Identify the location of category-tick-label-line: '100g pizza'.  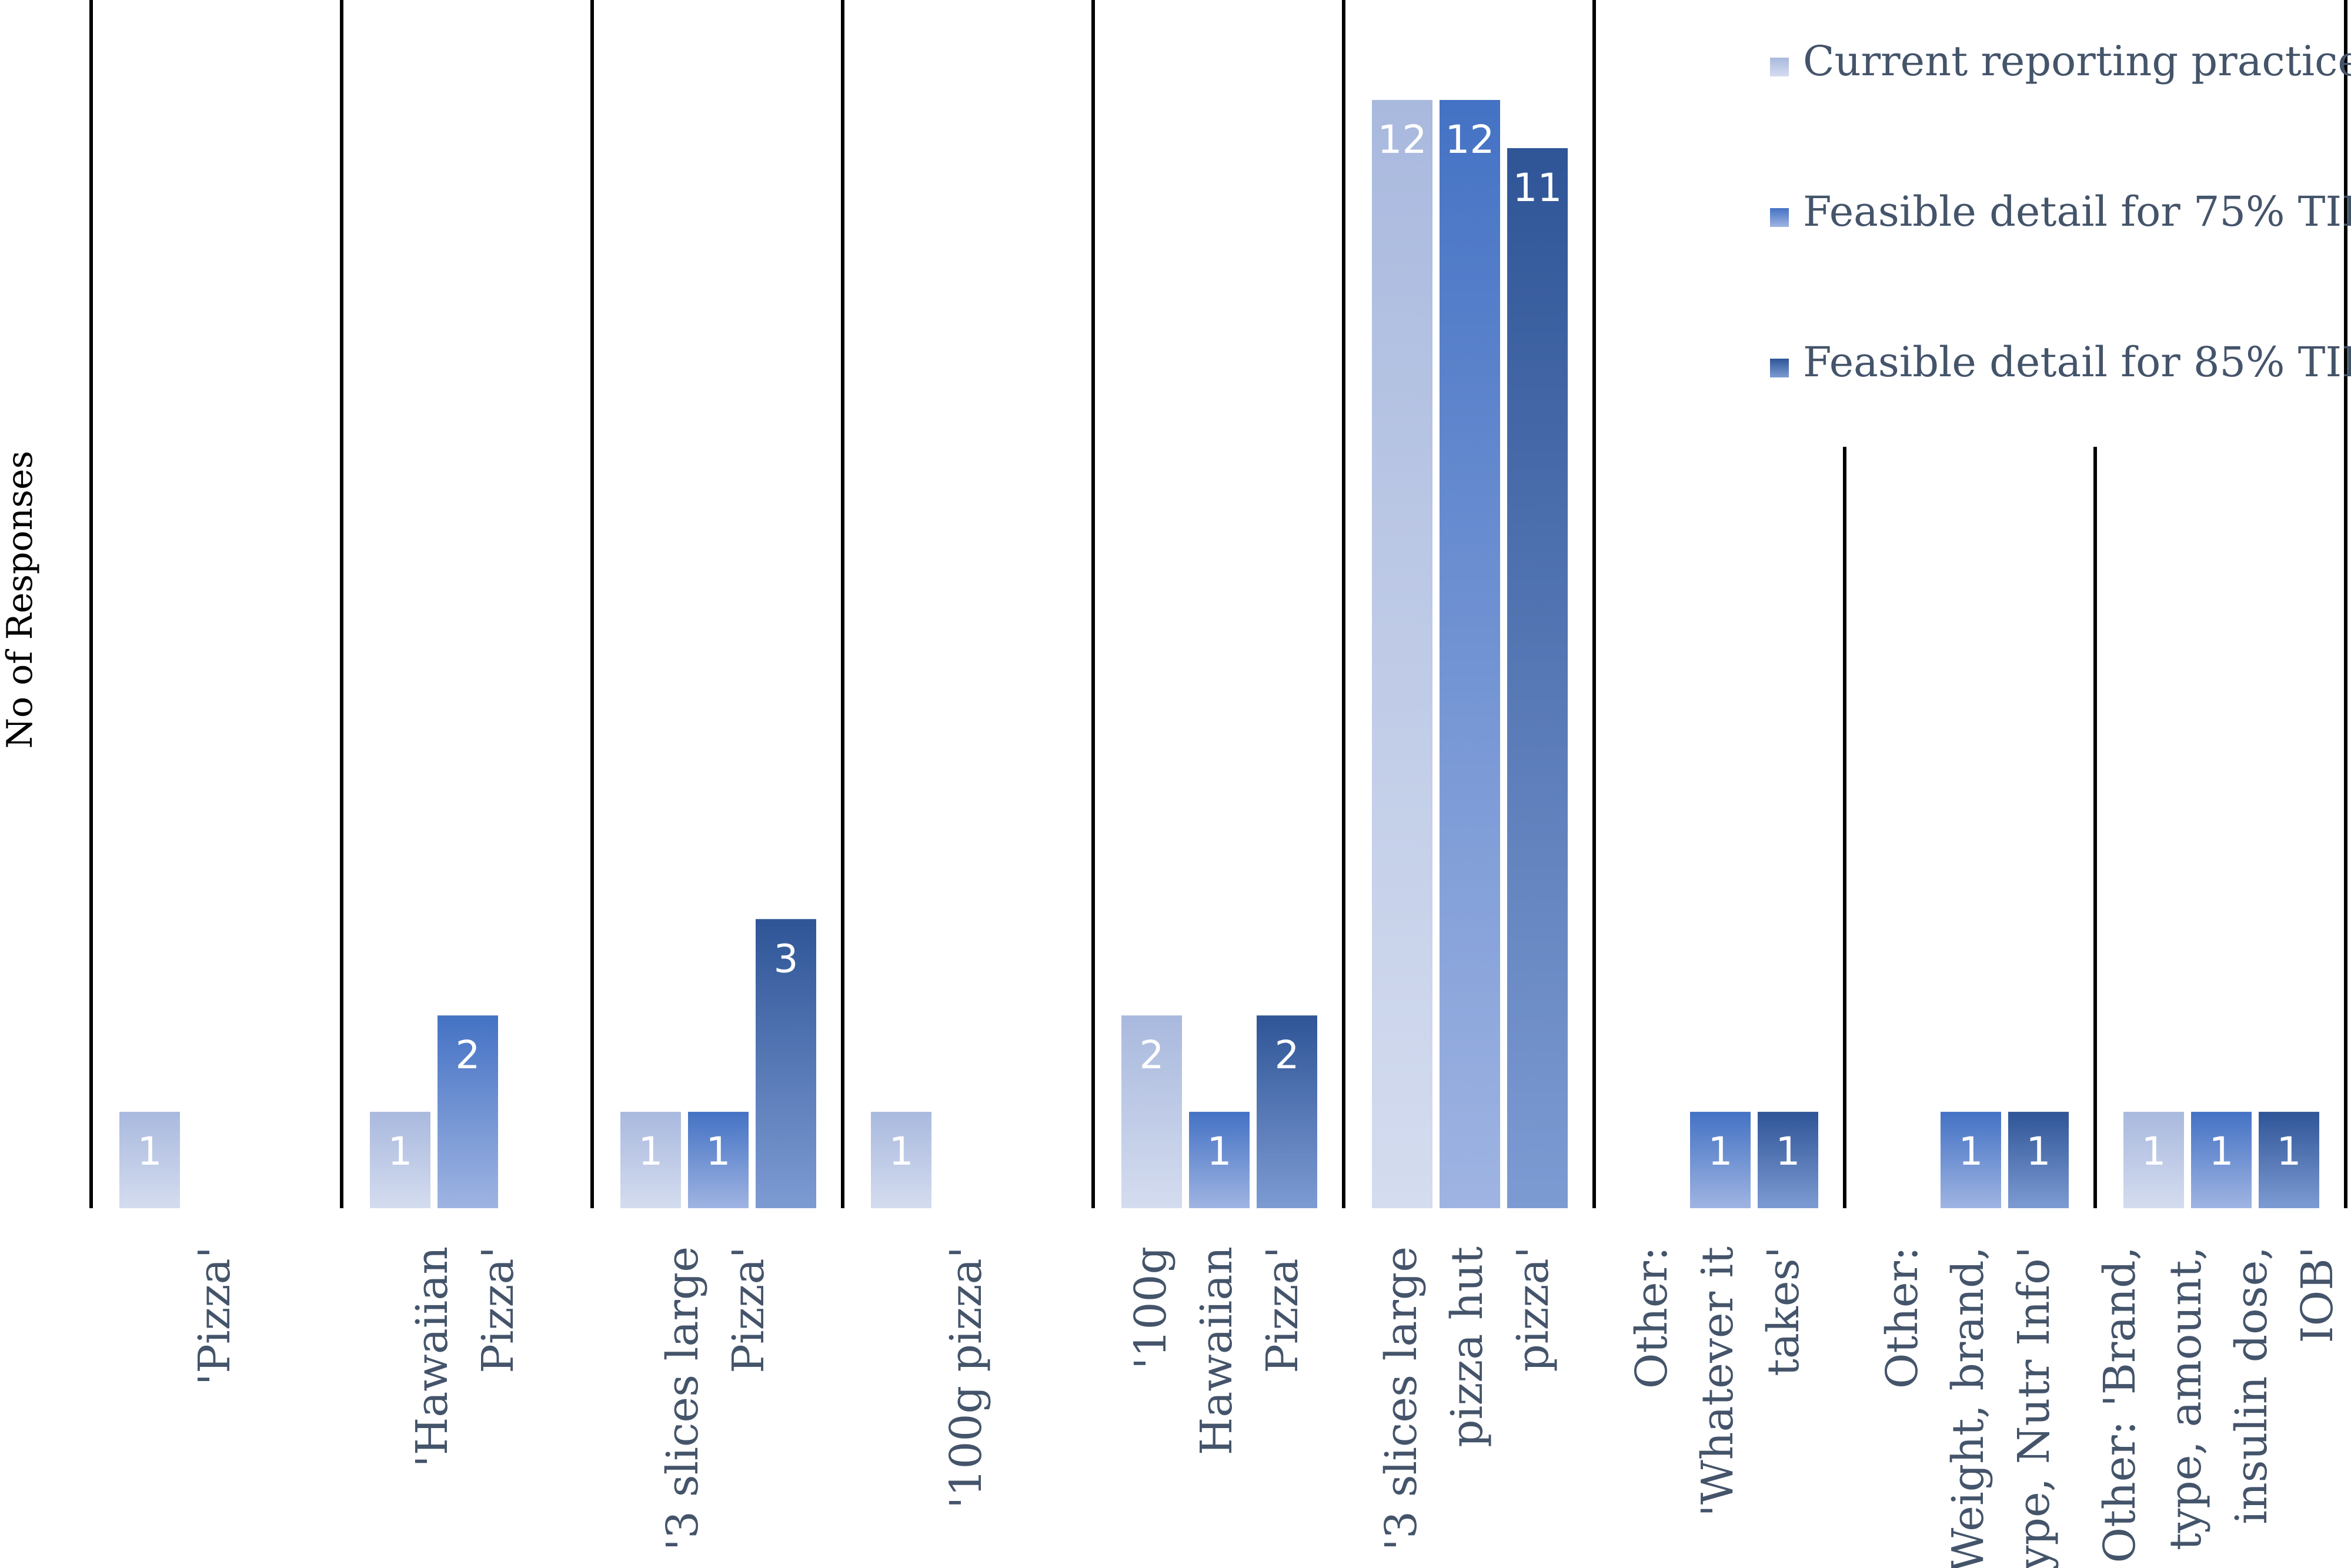
(966, 1377).